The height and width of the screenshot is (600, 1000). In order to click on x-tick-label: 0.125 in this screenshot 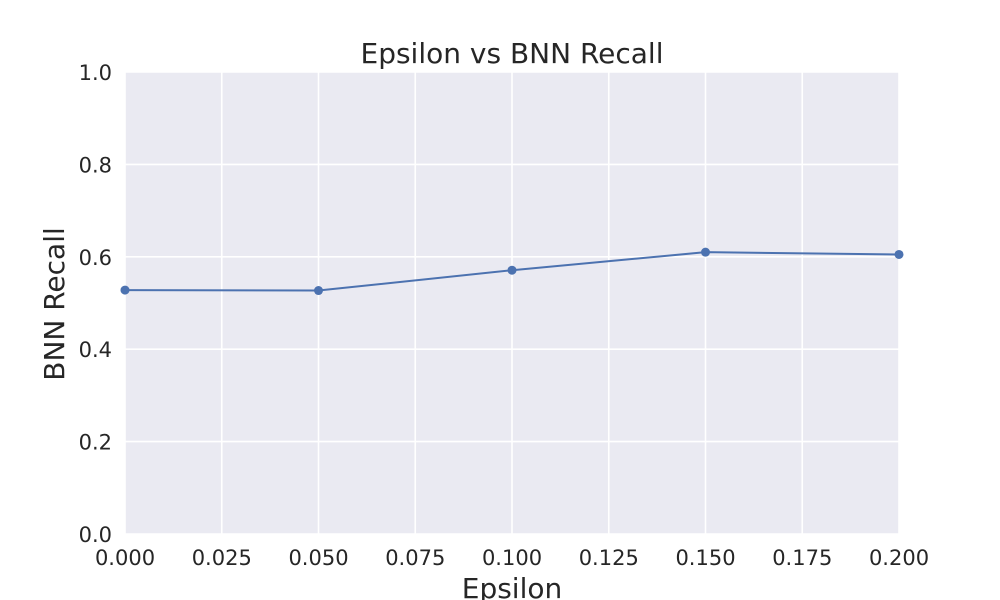, I will do `click(609, 558)`.